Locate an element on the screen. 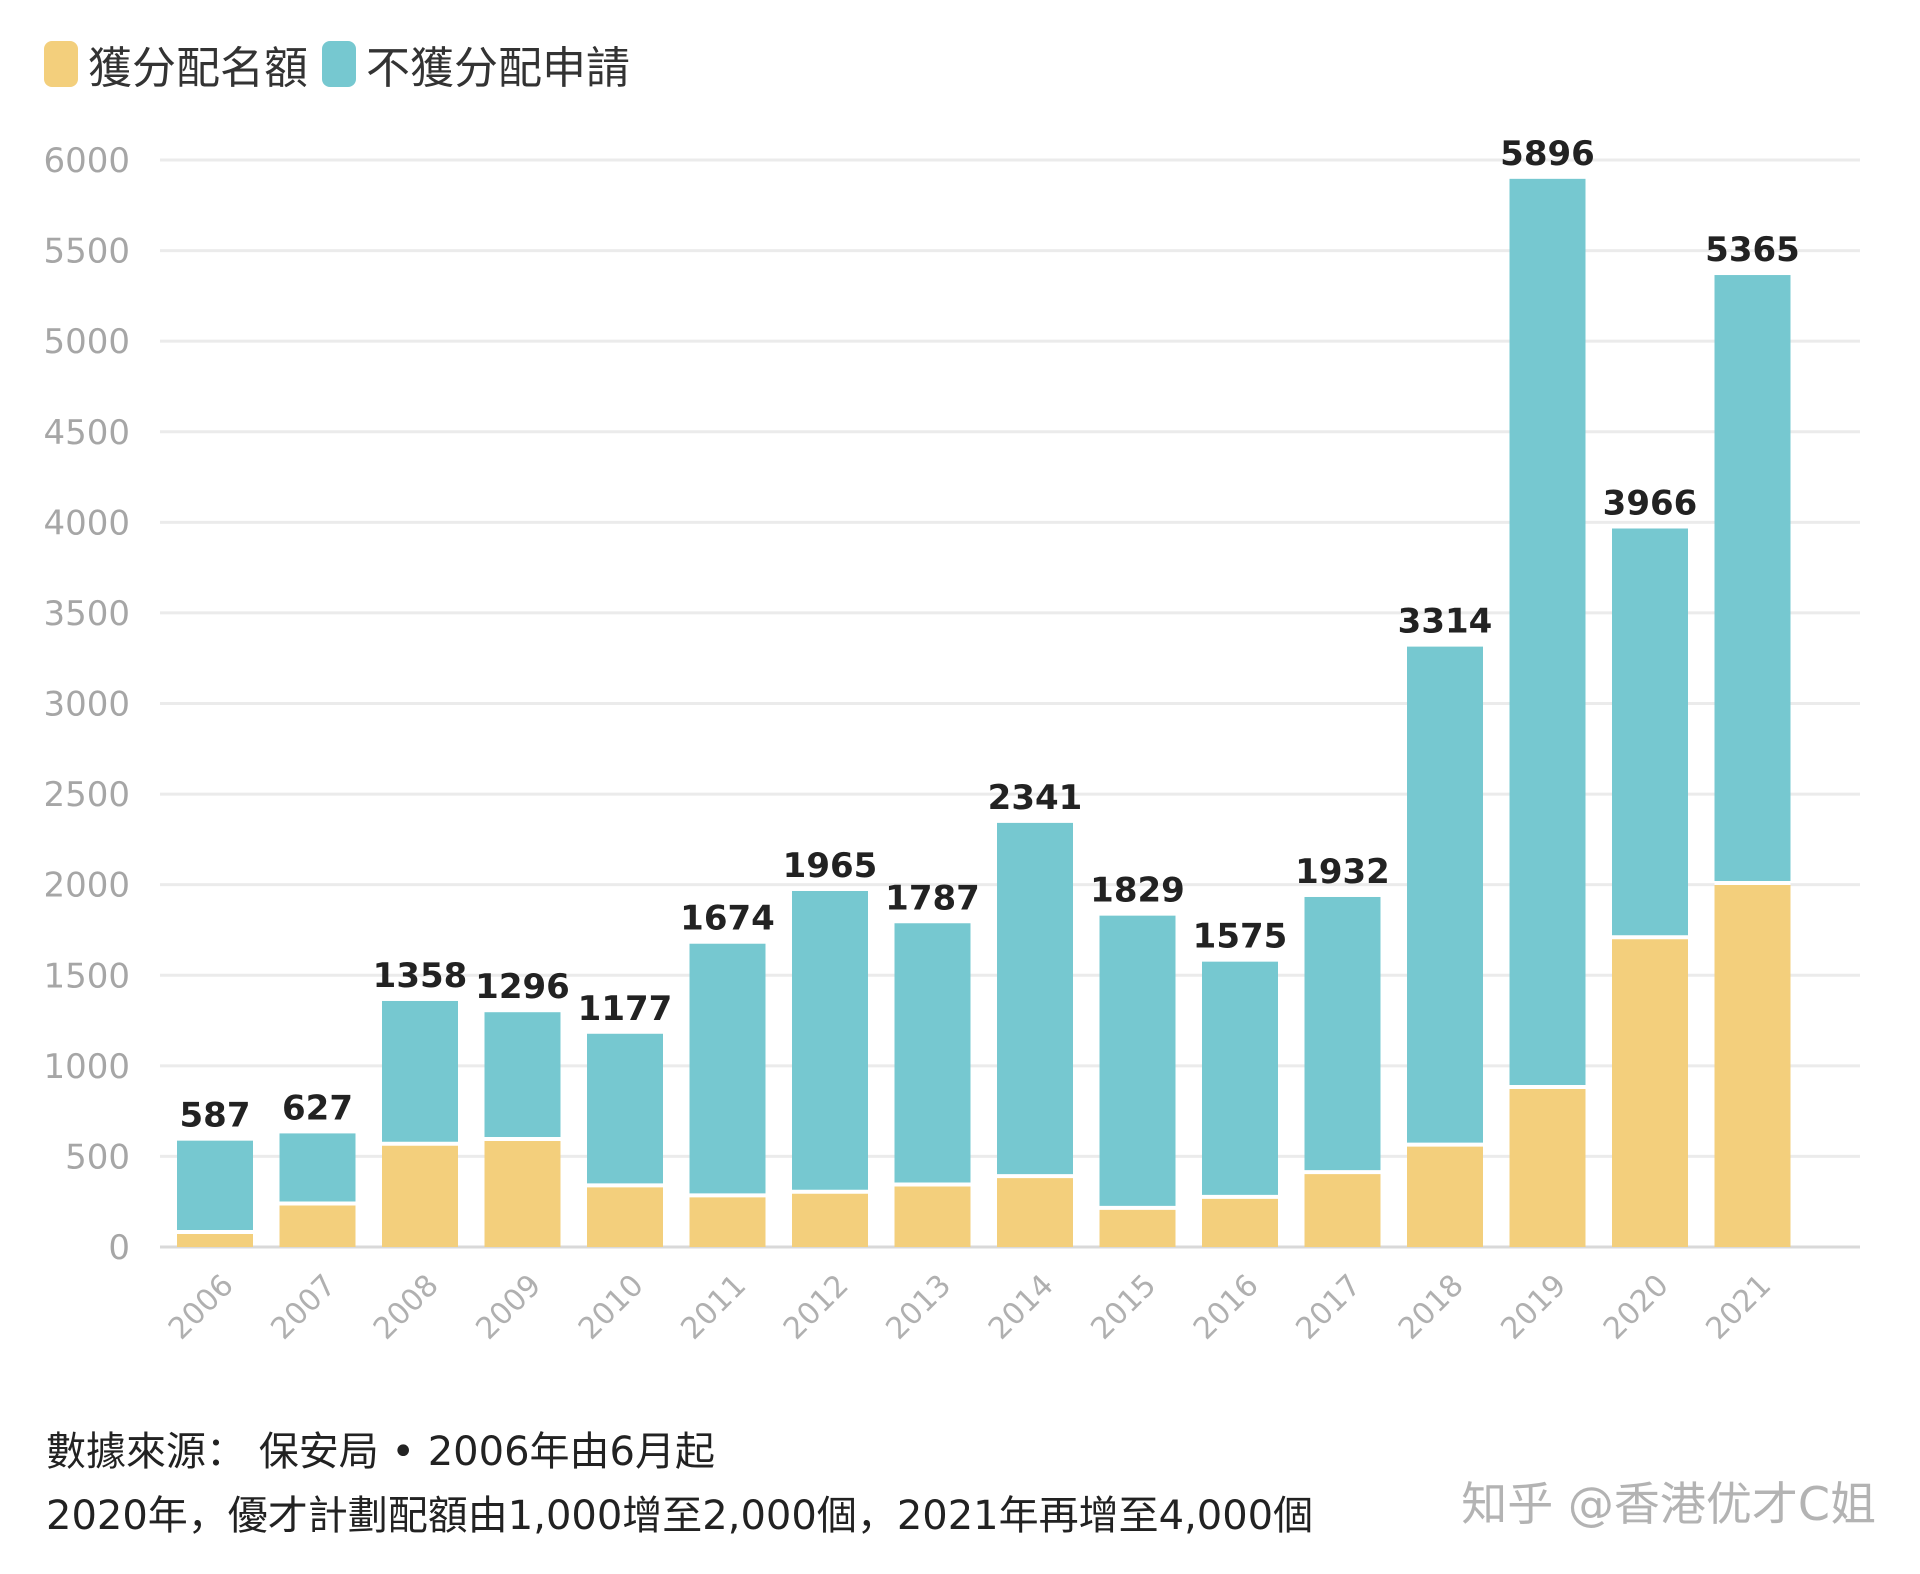  legend-swatch-allocated is located at coordinates (61, 64).